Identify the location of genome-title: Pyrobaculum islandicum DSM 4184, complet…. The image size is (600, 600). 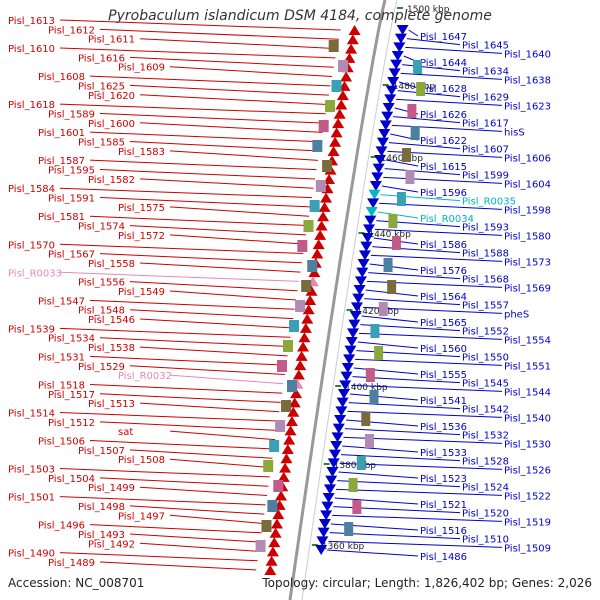
(300, 16).